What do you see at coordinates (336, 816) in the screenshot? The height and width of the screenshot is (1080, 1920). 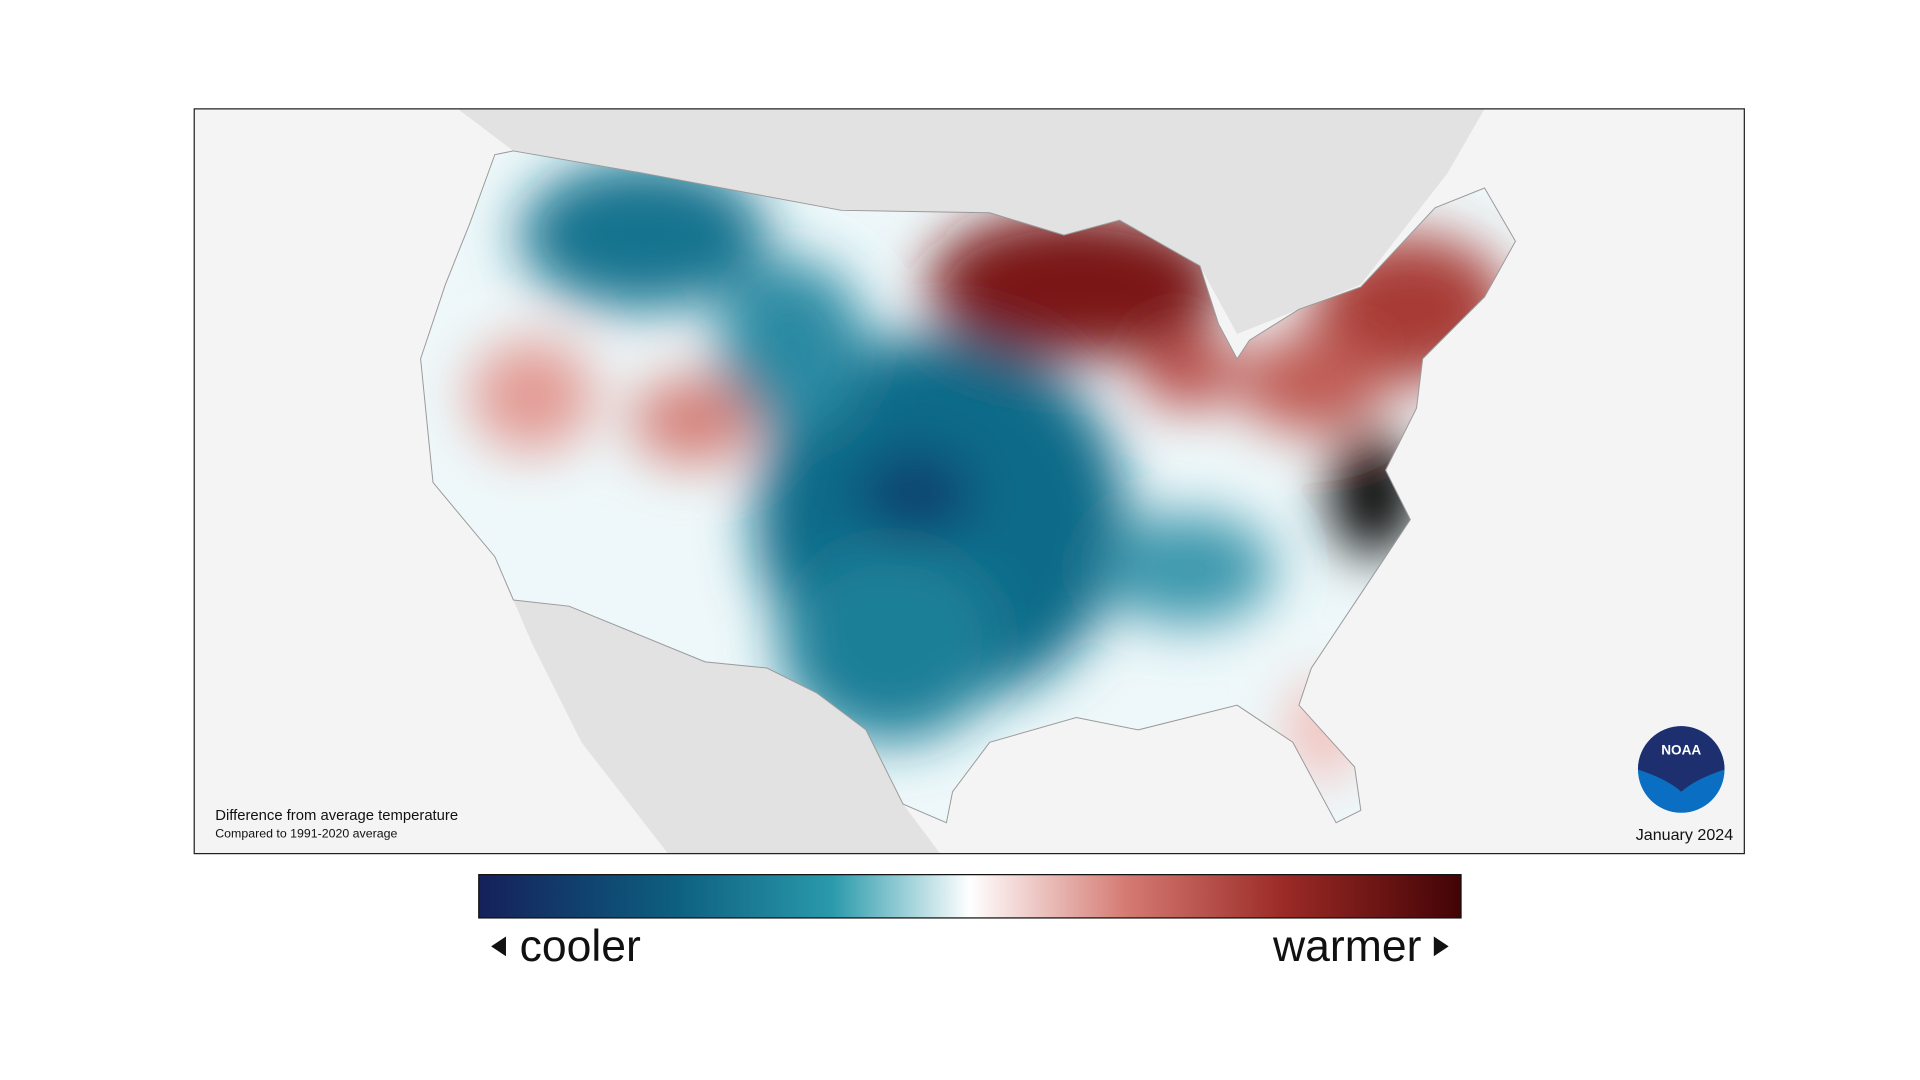 I see `caption-title: Difference from average temperature` at bounding box center [336, 816].